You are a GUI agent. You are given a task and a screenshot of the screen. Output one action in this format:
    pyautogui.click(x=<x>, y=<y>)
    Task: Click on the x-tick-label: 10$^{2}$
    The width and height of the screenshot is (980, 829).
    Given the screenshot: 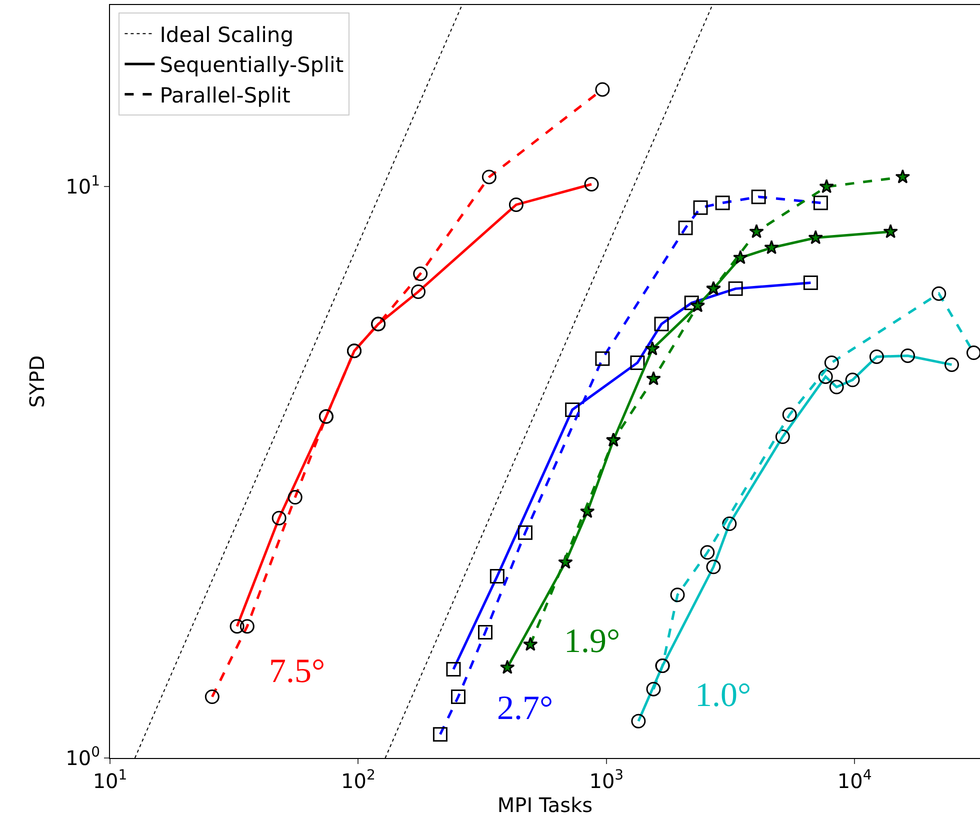 What is the action you would take?
    pyautogui.click(x=358, y=780)
    